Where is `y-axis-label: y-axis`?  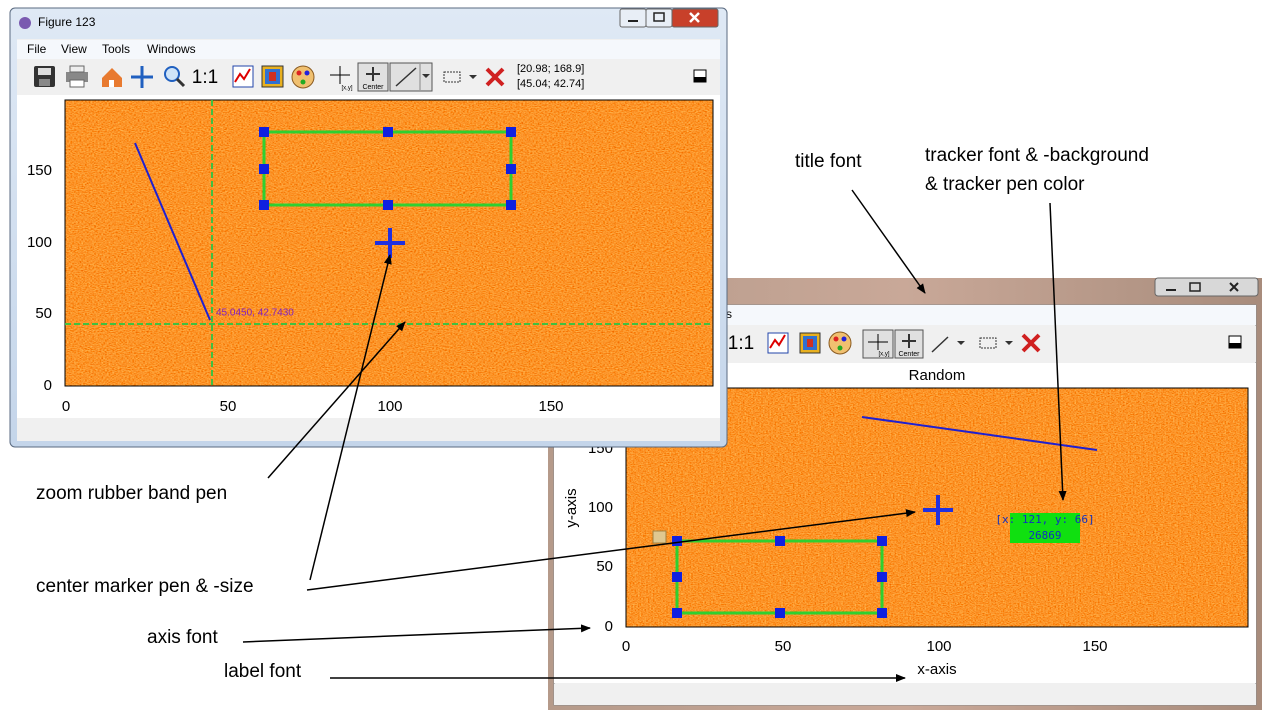 y-axis-label: y-axis is located at coordinates (571, 507).